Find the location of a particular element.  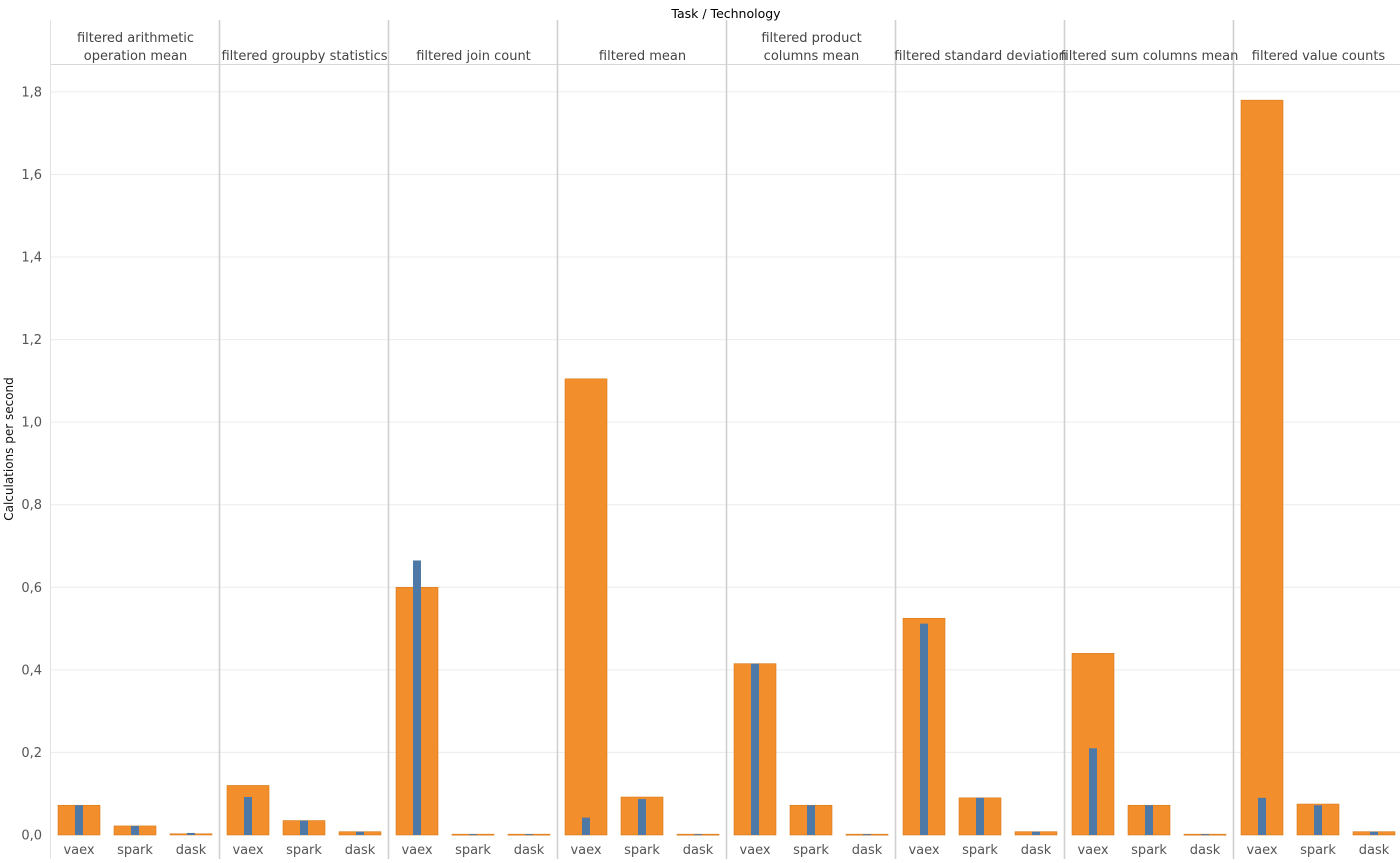

y-tick-label: 0,0 is located at coordinates (31, 836).